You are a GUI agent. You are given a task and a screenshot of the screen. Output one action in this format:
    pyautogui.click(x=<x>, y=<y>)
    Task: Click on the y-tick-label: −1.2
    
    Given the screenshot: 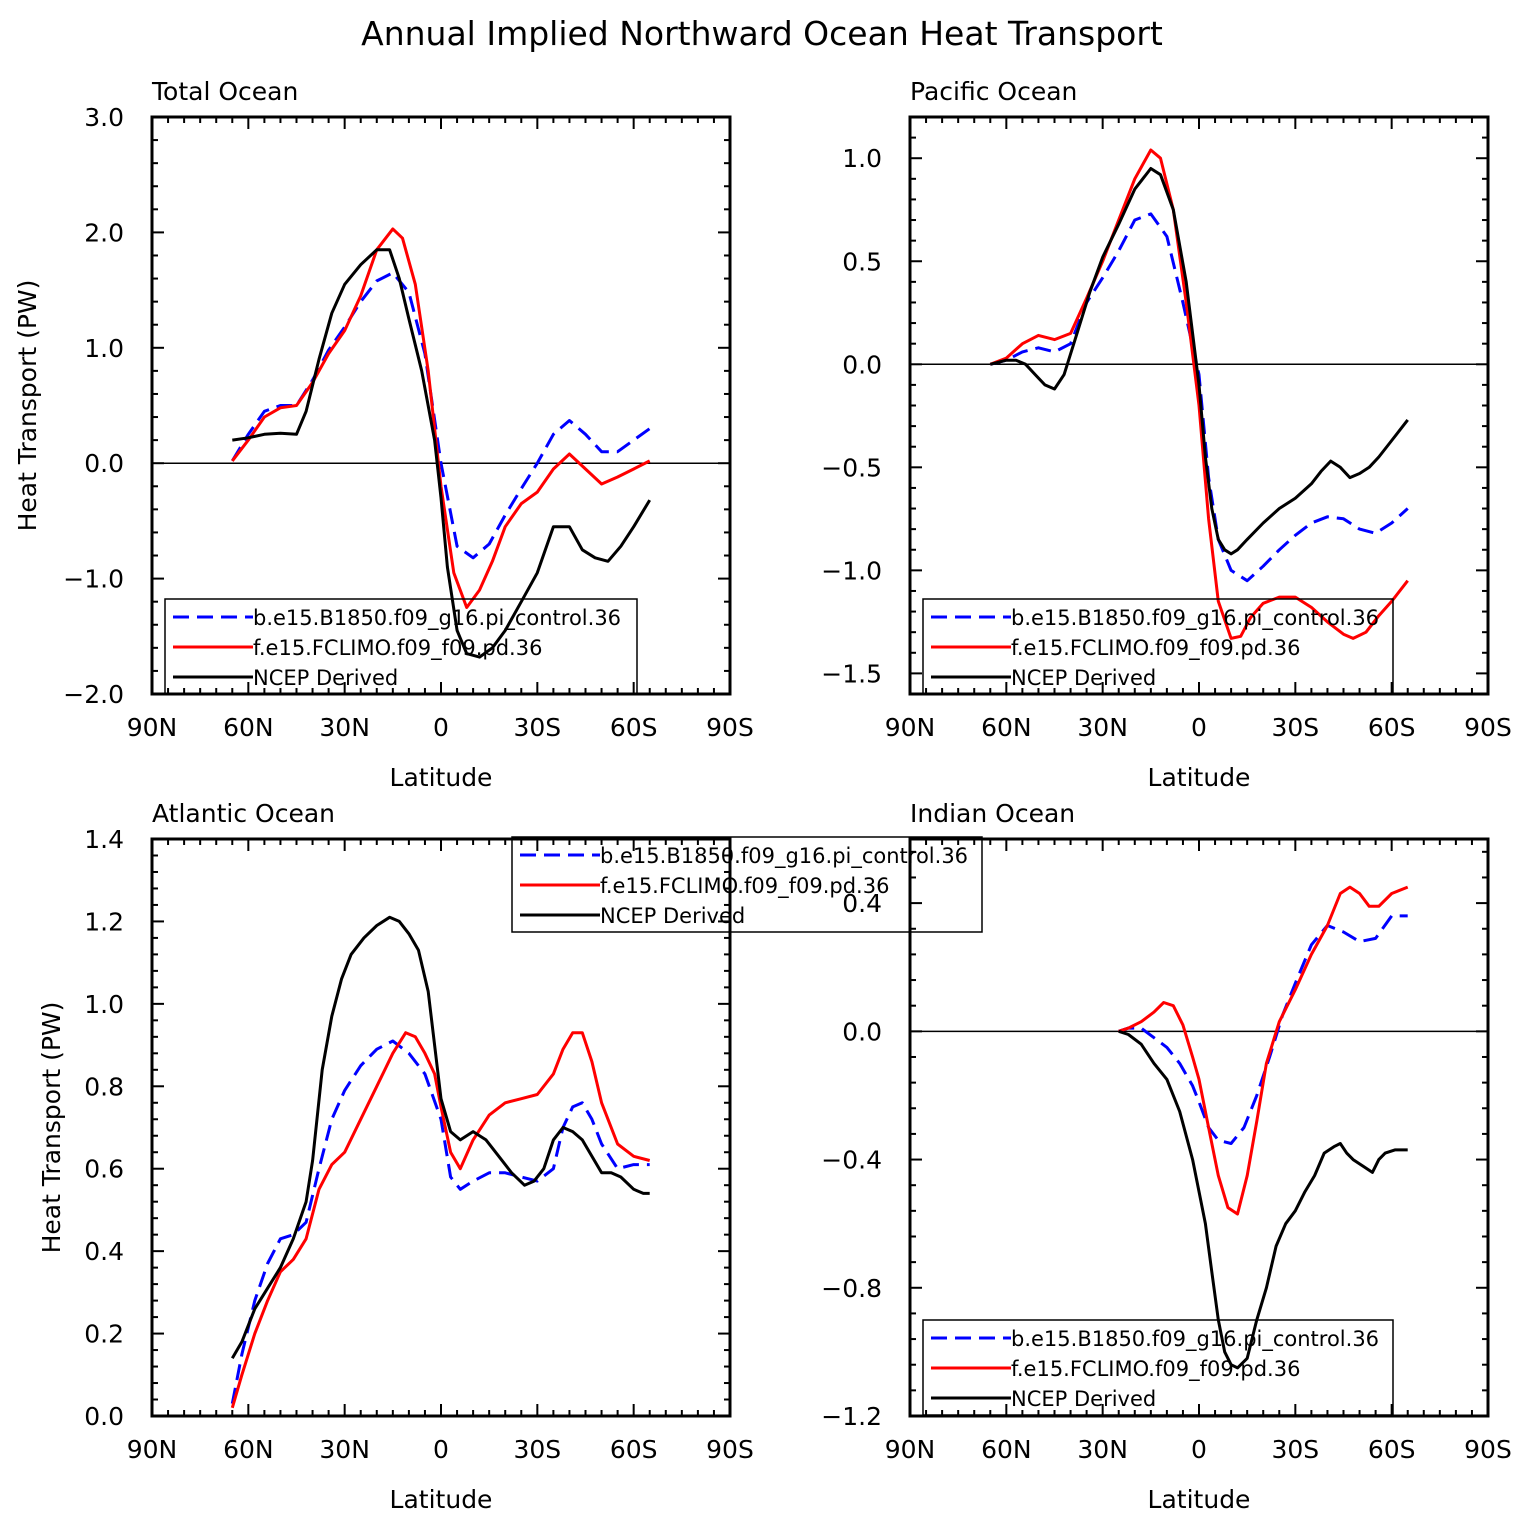 What is the action you would take?
    pyautogui.click(x=851, y=1416)
    